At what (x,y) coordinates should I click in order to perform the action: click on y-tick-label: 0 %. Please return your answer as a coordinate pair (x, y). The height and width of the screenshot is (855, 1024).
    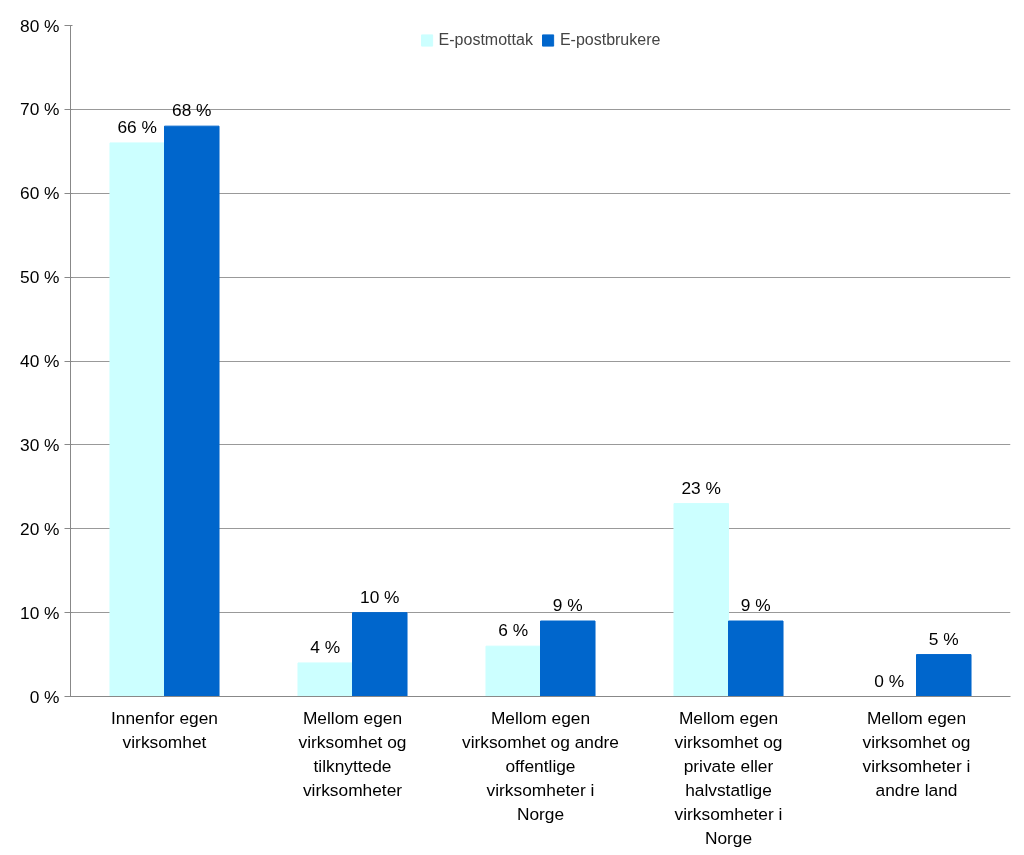
    Looking at the image, I should click on (44, 696).